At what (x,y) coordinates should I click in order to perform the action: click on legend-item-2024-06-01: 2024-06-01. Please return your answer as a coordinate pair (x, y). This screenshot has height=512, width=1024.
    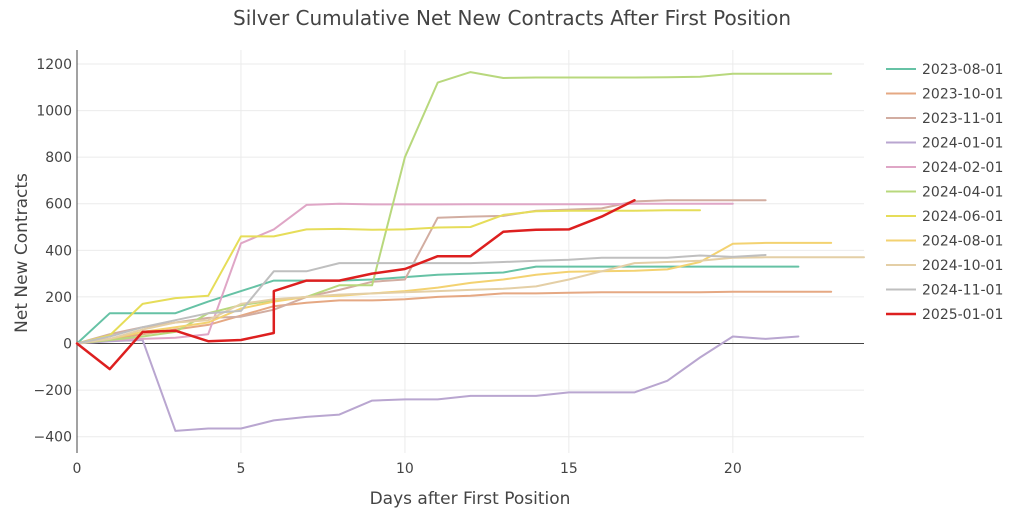
    Looking at the image, I should click on (944, 217).